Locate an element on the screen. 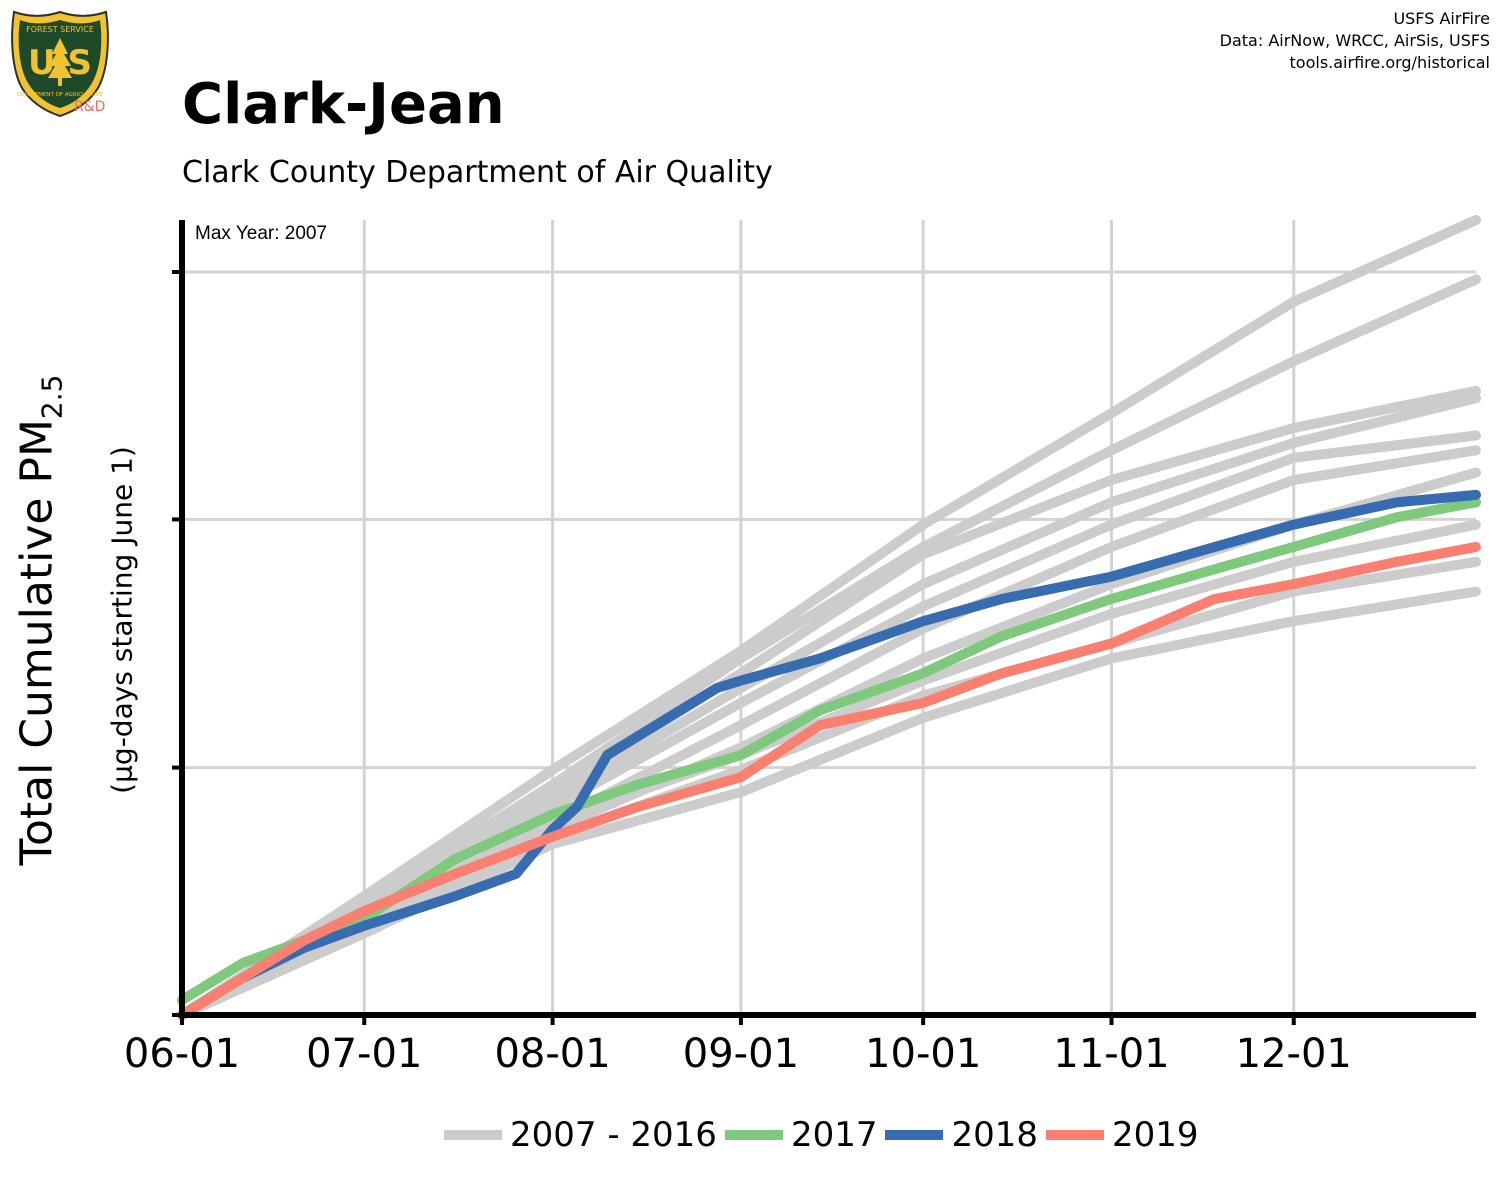  legend-item: 2007 - 2016 is located at coordinates (580, 1135).